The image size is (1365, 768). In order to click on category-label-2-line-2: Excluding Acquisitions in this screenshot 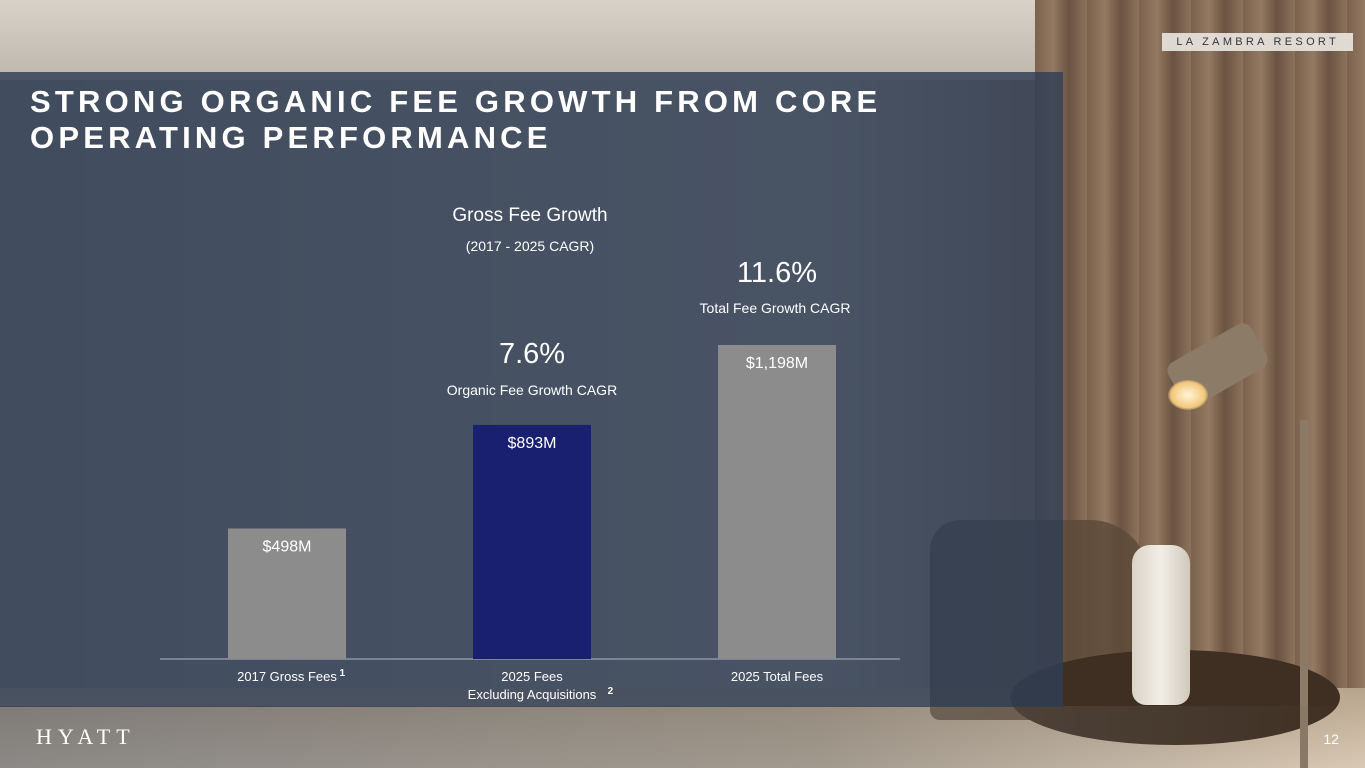, I will do `click(532, 694)`.